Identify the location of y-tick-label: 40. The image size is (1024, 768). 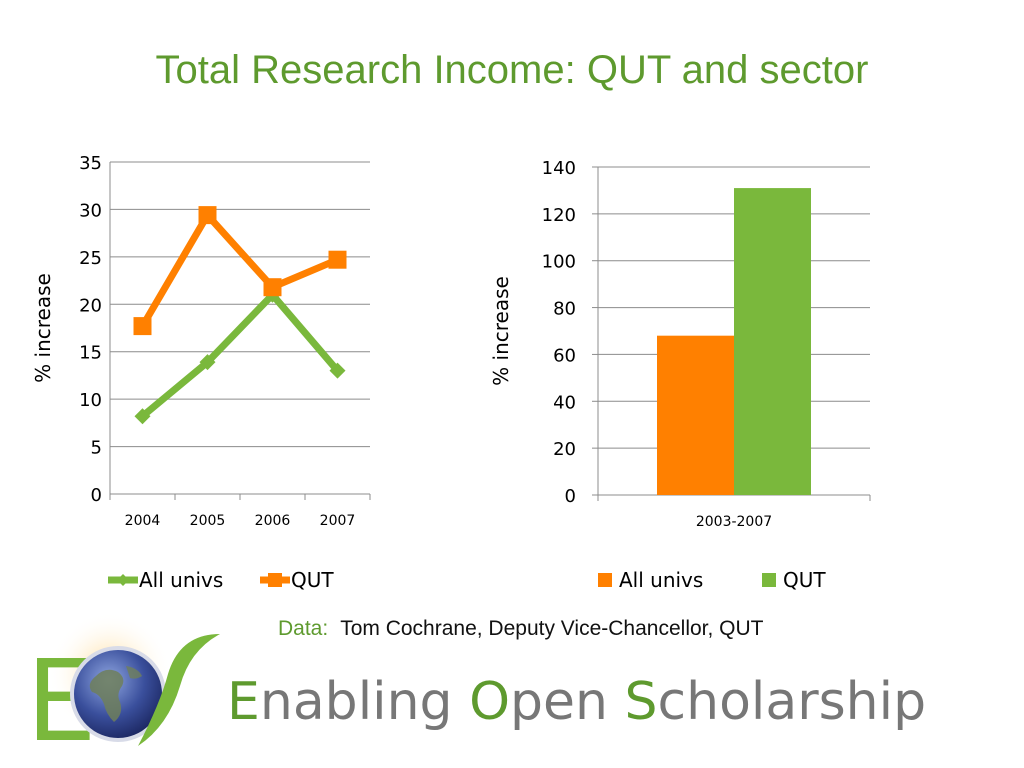
(564, 402).